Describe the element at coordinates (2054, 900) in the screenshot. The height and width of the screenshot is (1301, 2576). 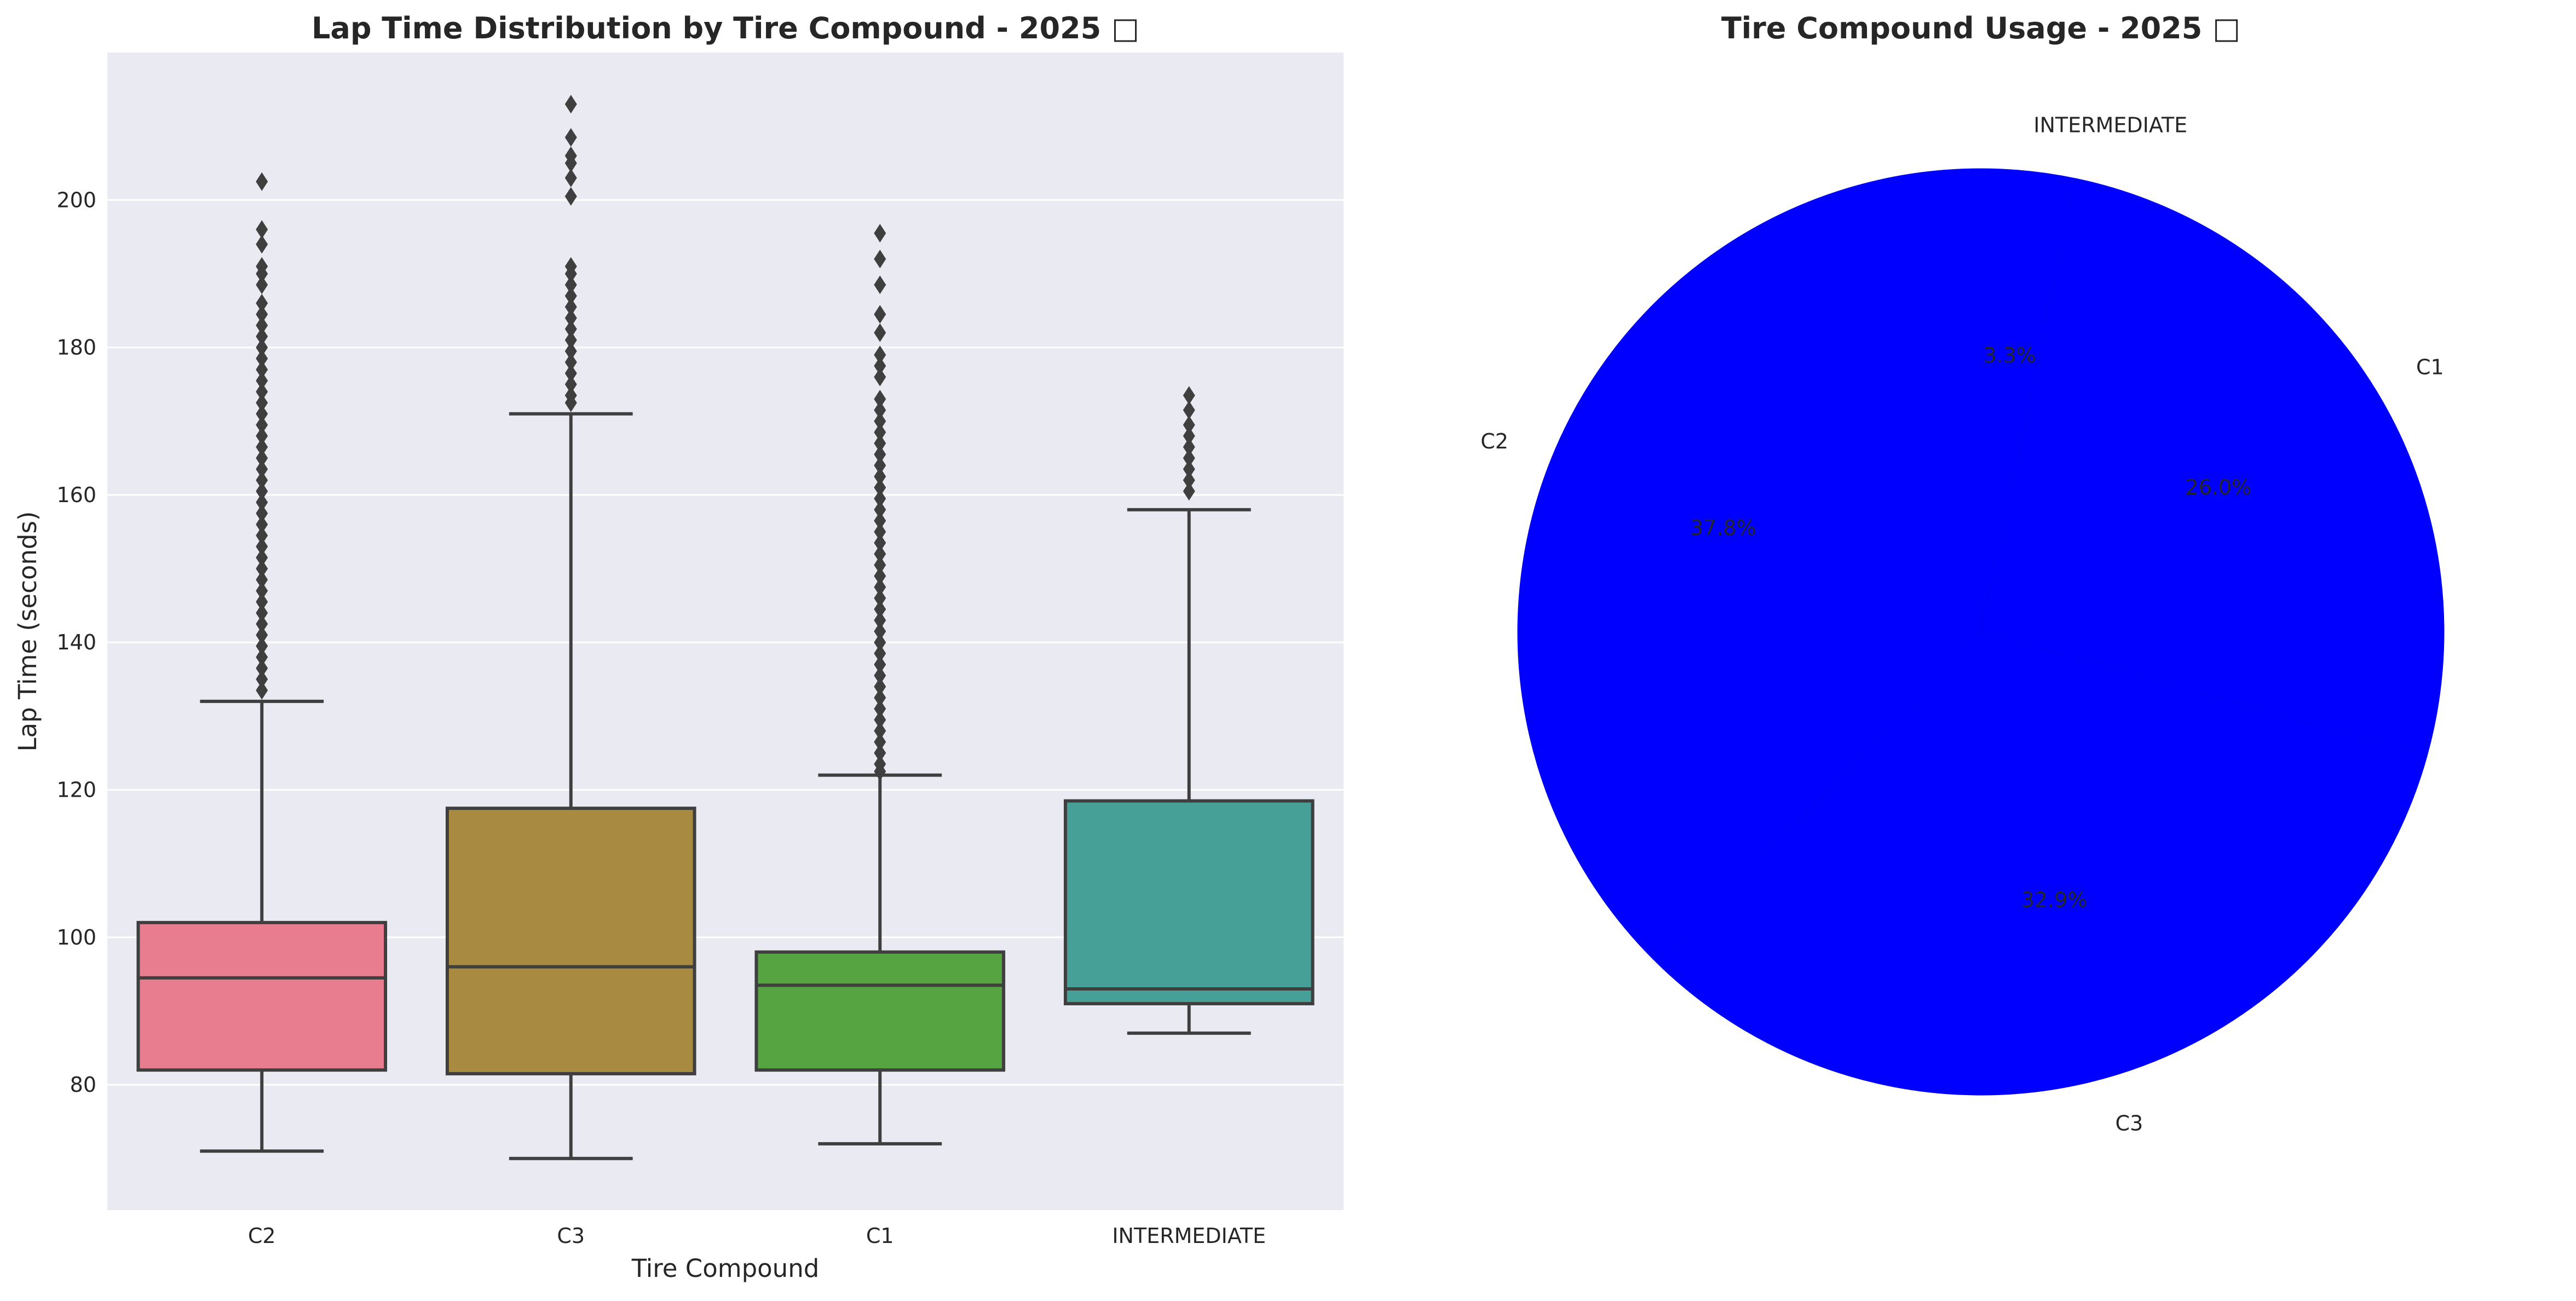
I see `pie-percent-label: 32.9%` at that location.